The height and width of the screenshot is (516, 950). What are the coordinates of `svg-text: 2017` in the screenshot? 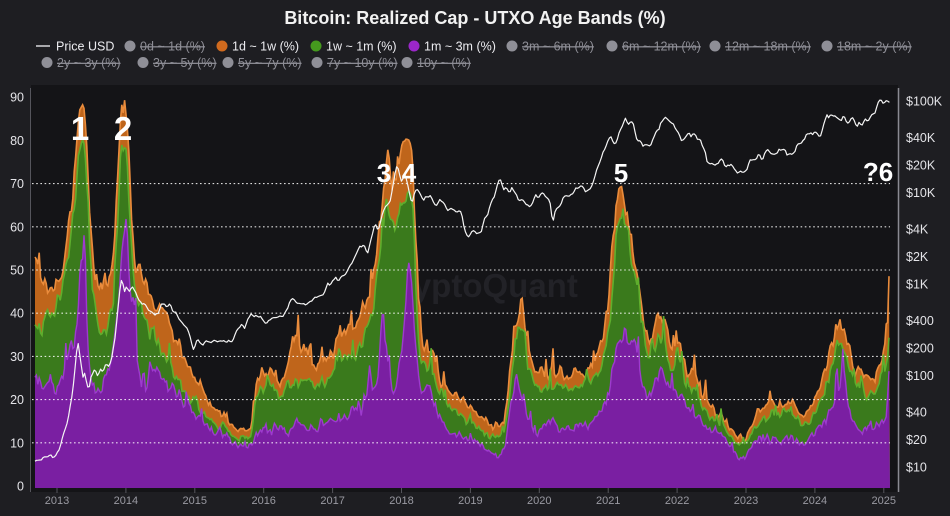 It's located at (332, 501).